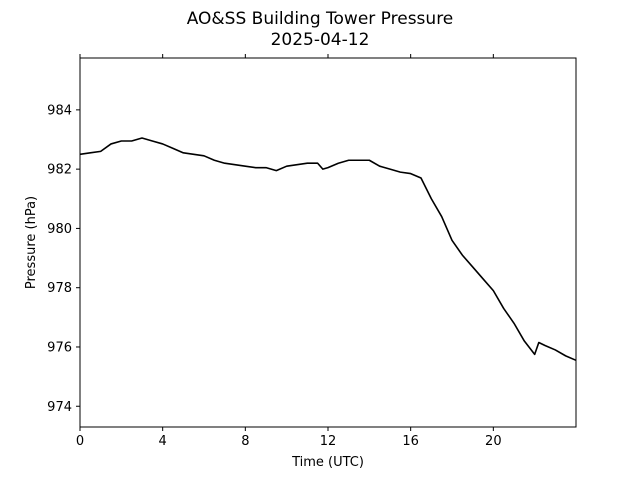 This screenshot has height=484, width=640. Describe the element at coordinates (245, 441) in the screenshot. I see `x-tick-label: 8` at that location.